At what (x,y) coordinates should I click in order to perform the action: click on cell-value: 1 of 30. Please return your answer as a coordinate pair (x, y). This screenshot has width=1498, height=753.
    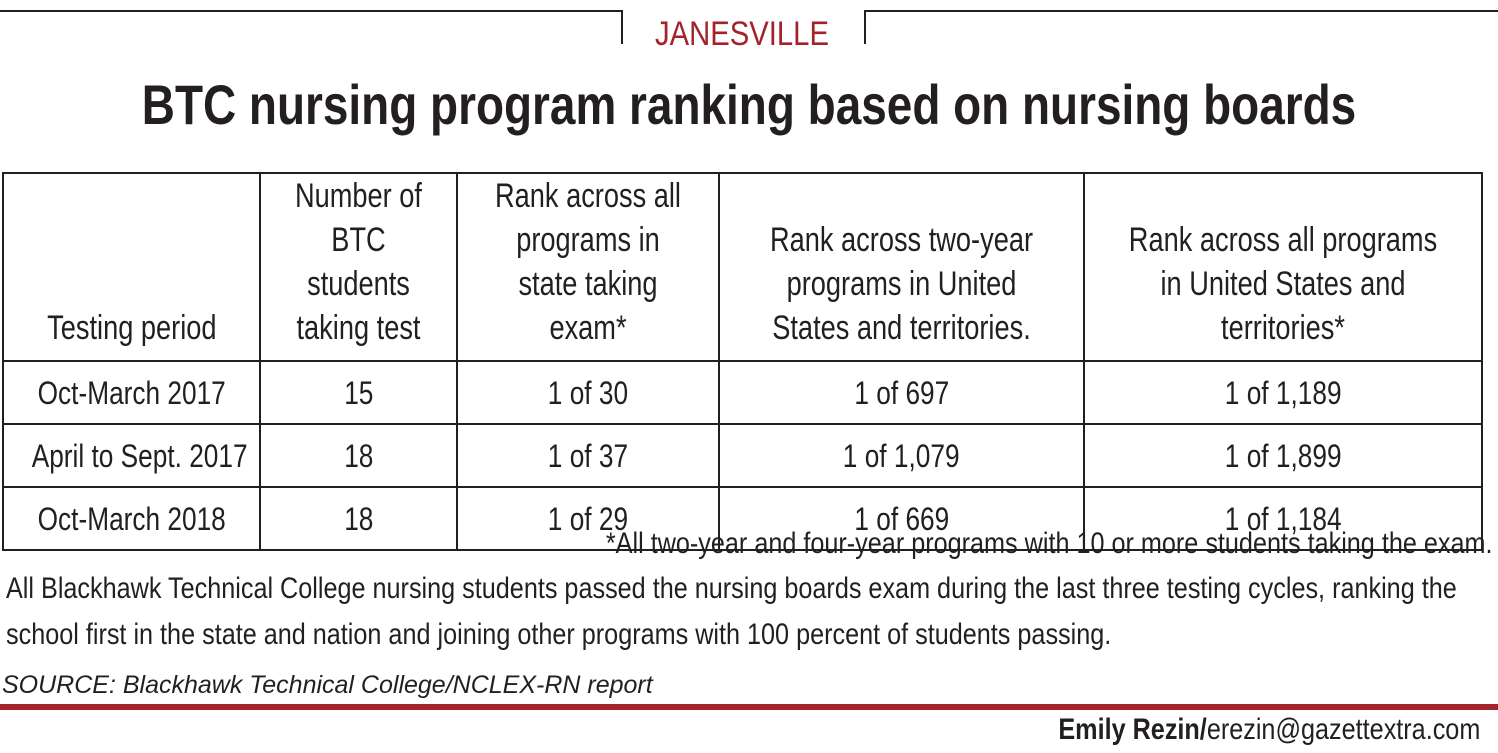
    Looking at the image, I should click on (588, 392).